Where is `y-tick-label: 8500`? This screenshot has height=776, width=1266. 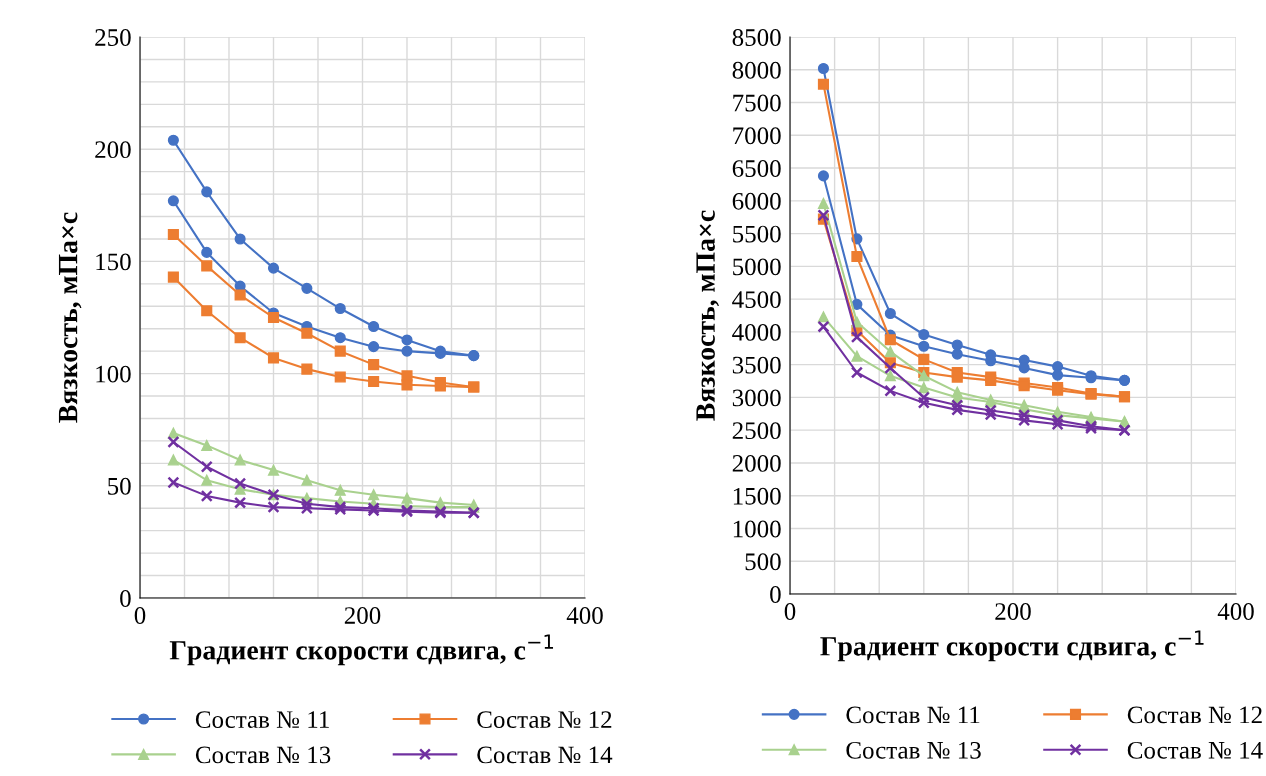 y-tick-label: 8500 is located at coordinates (756, 37).